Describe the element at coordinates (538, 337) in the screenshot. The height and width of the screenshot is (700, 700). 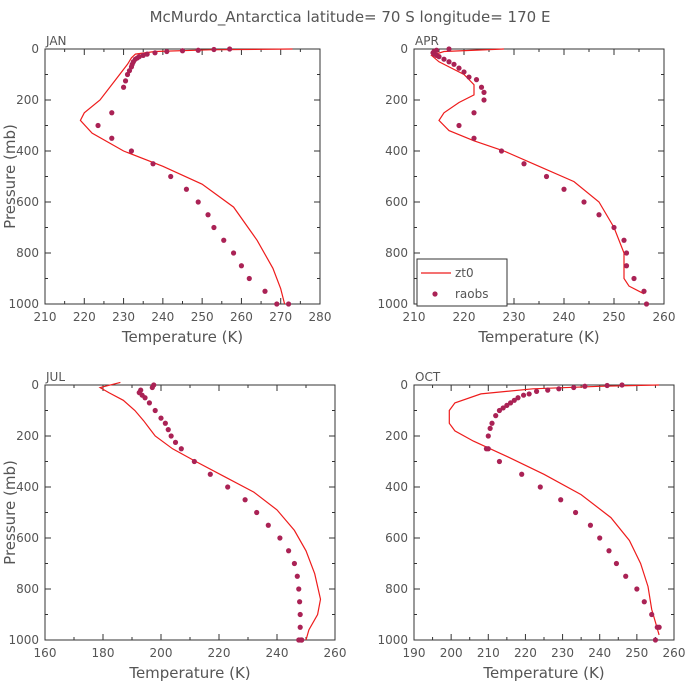
I see `x-axis-label: Temperature (K)` at that location.